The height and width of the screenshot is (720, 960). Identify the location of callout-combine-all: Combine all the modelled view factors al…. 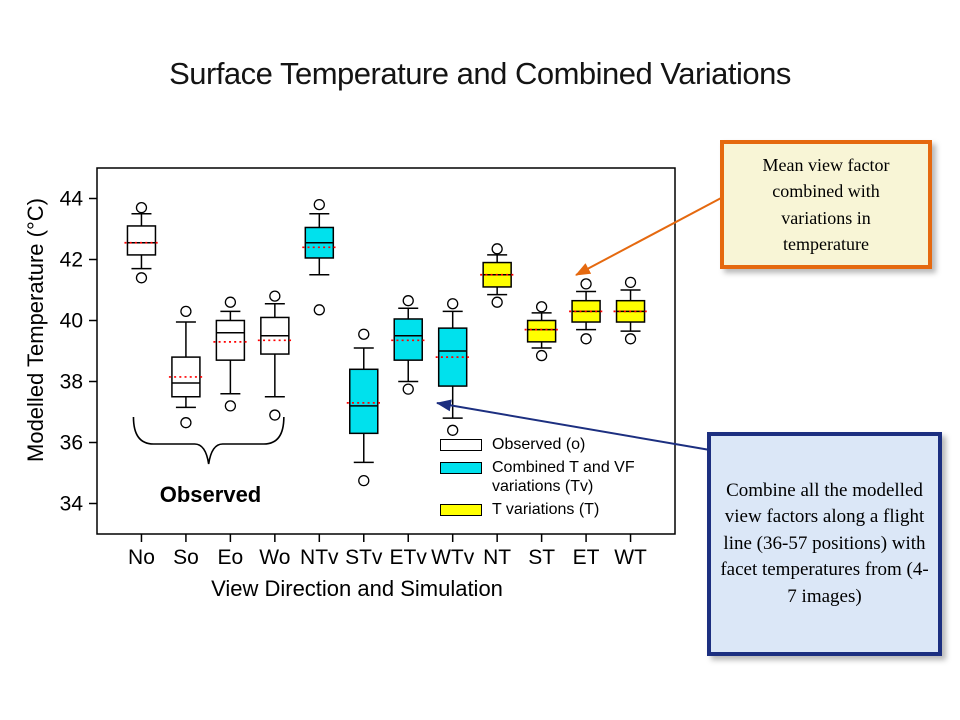
(824, 544).